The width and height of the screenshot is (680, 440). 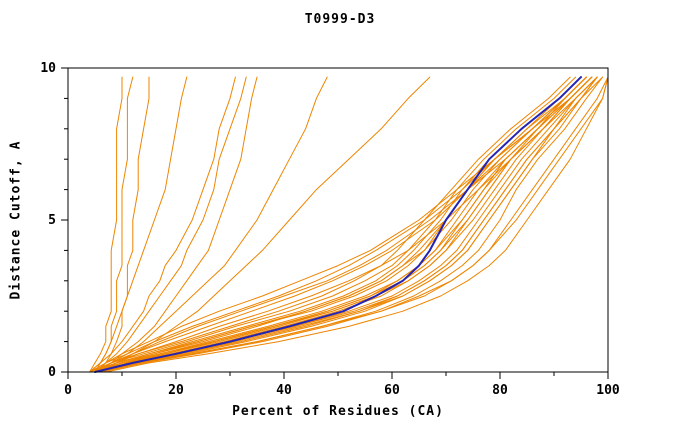 What do you see at coordinates (340, 19) in the screenshot?
I see `chart-title: T0999-D3` at bounding box center [340, 19].